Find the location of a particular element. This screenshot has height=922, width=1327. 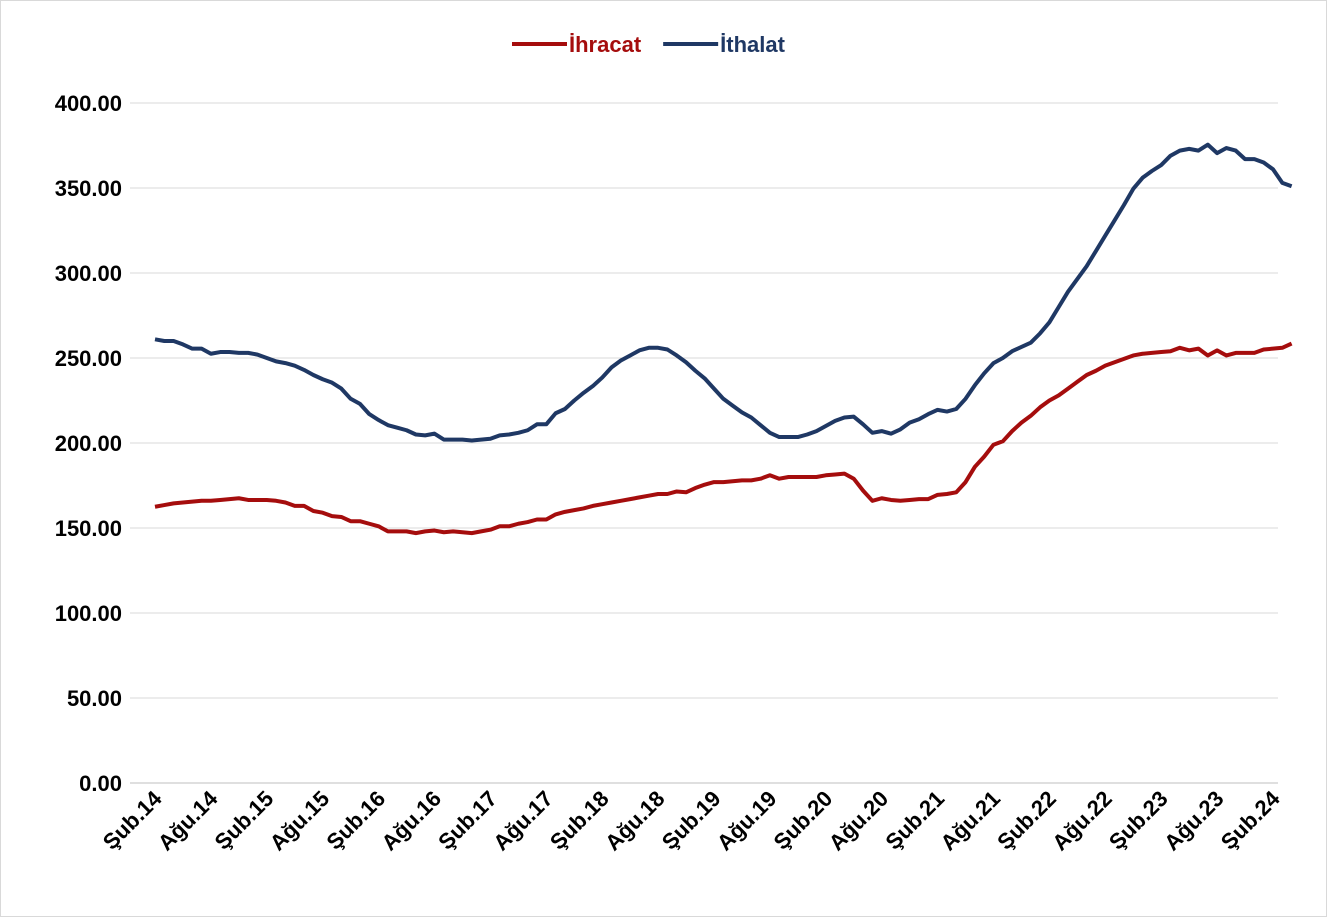

y-tick-label: 150.00 is located at coordinates (88, 528).